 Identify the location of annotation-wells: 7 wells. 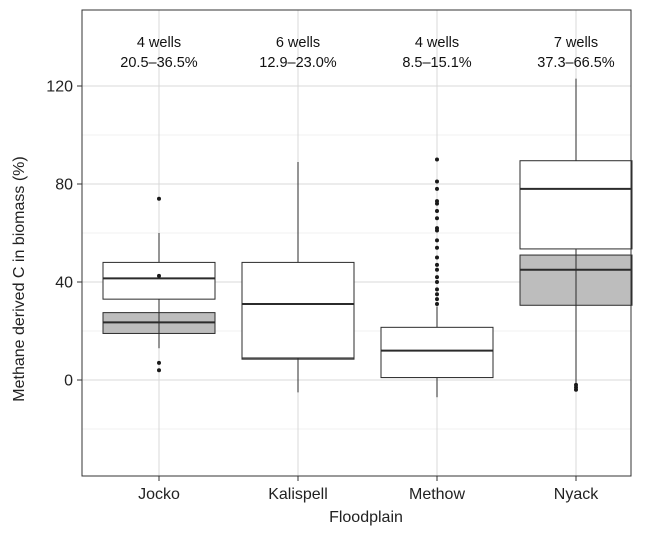
(576, 43).